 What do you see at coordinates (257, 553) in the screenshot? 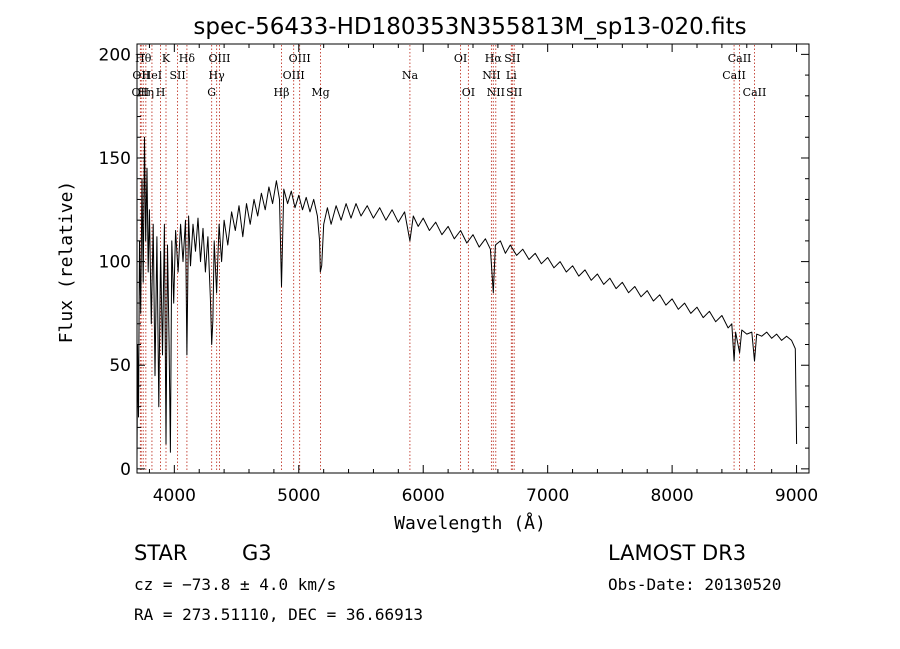
I see `object-subclass: G3` at bounding box center [257, 553].